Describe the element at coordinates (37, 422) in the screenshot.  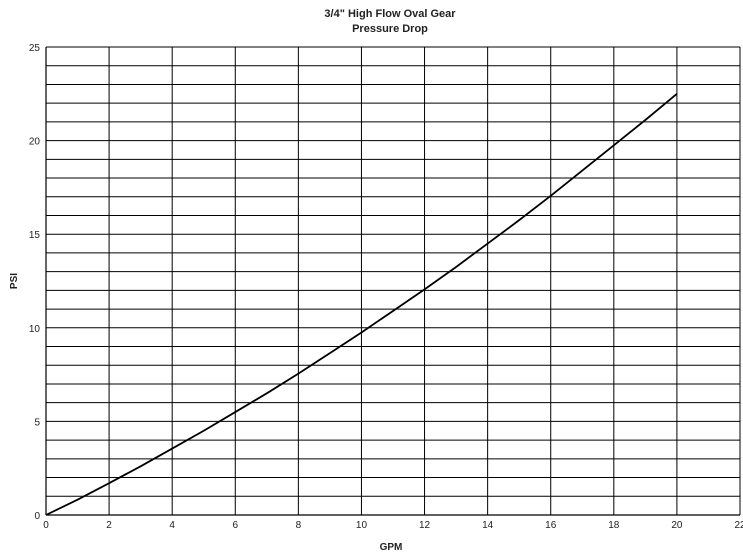
I see `y-tick-label: 5` at that location.